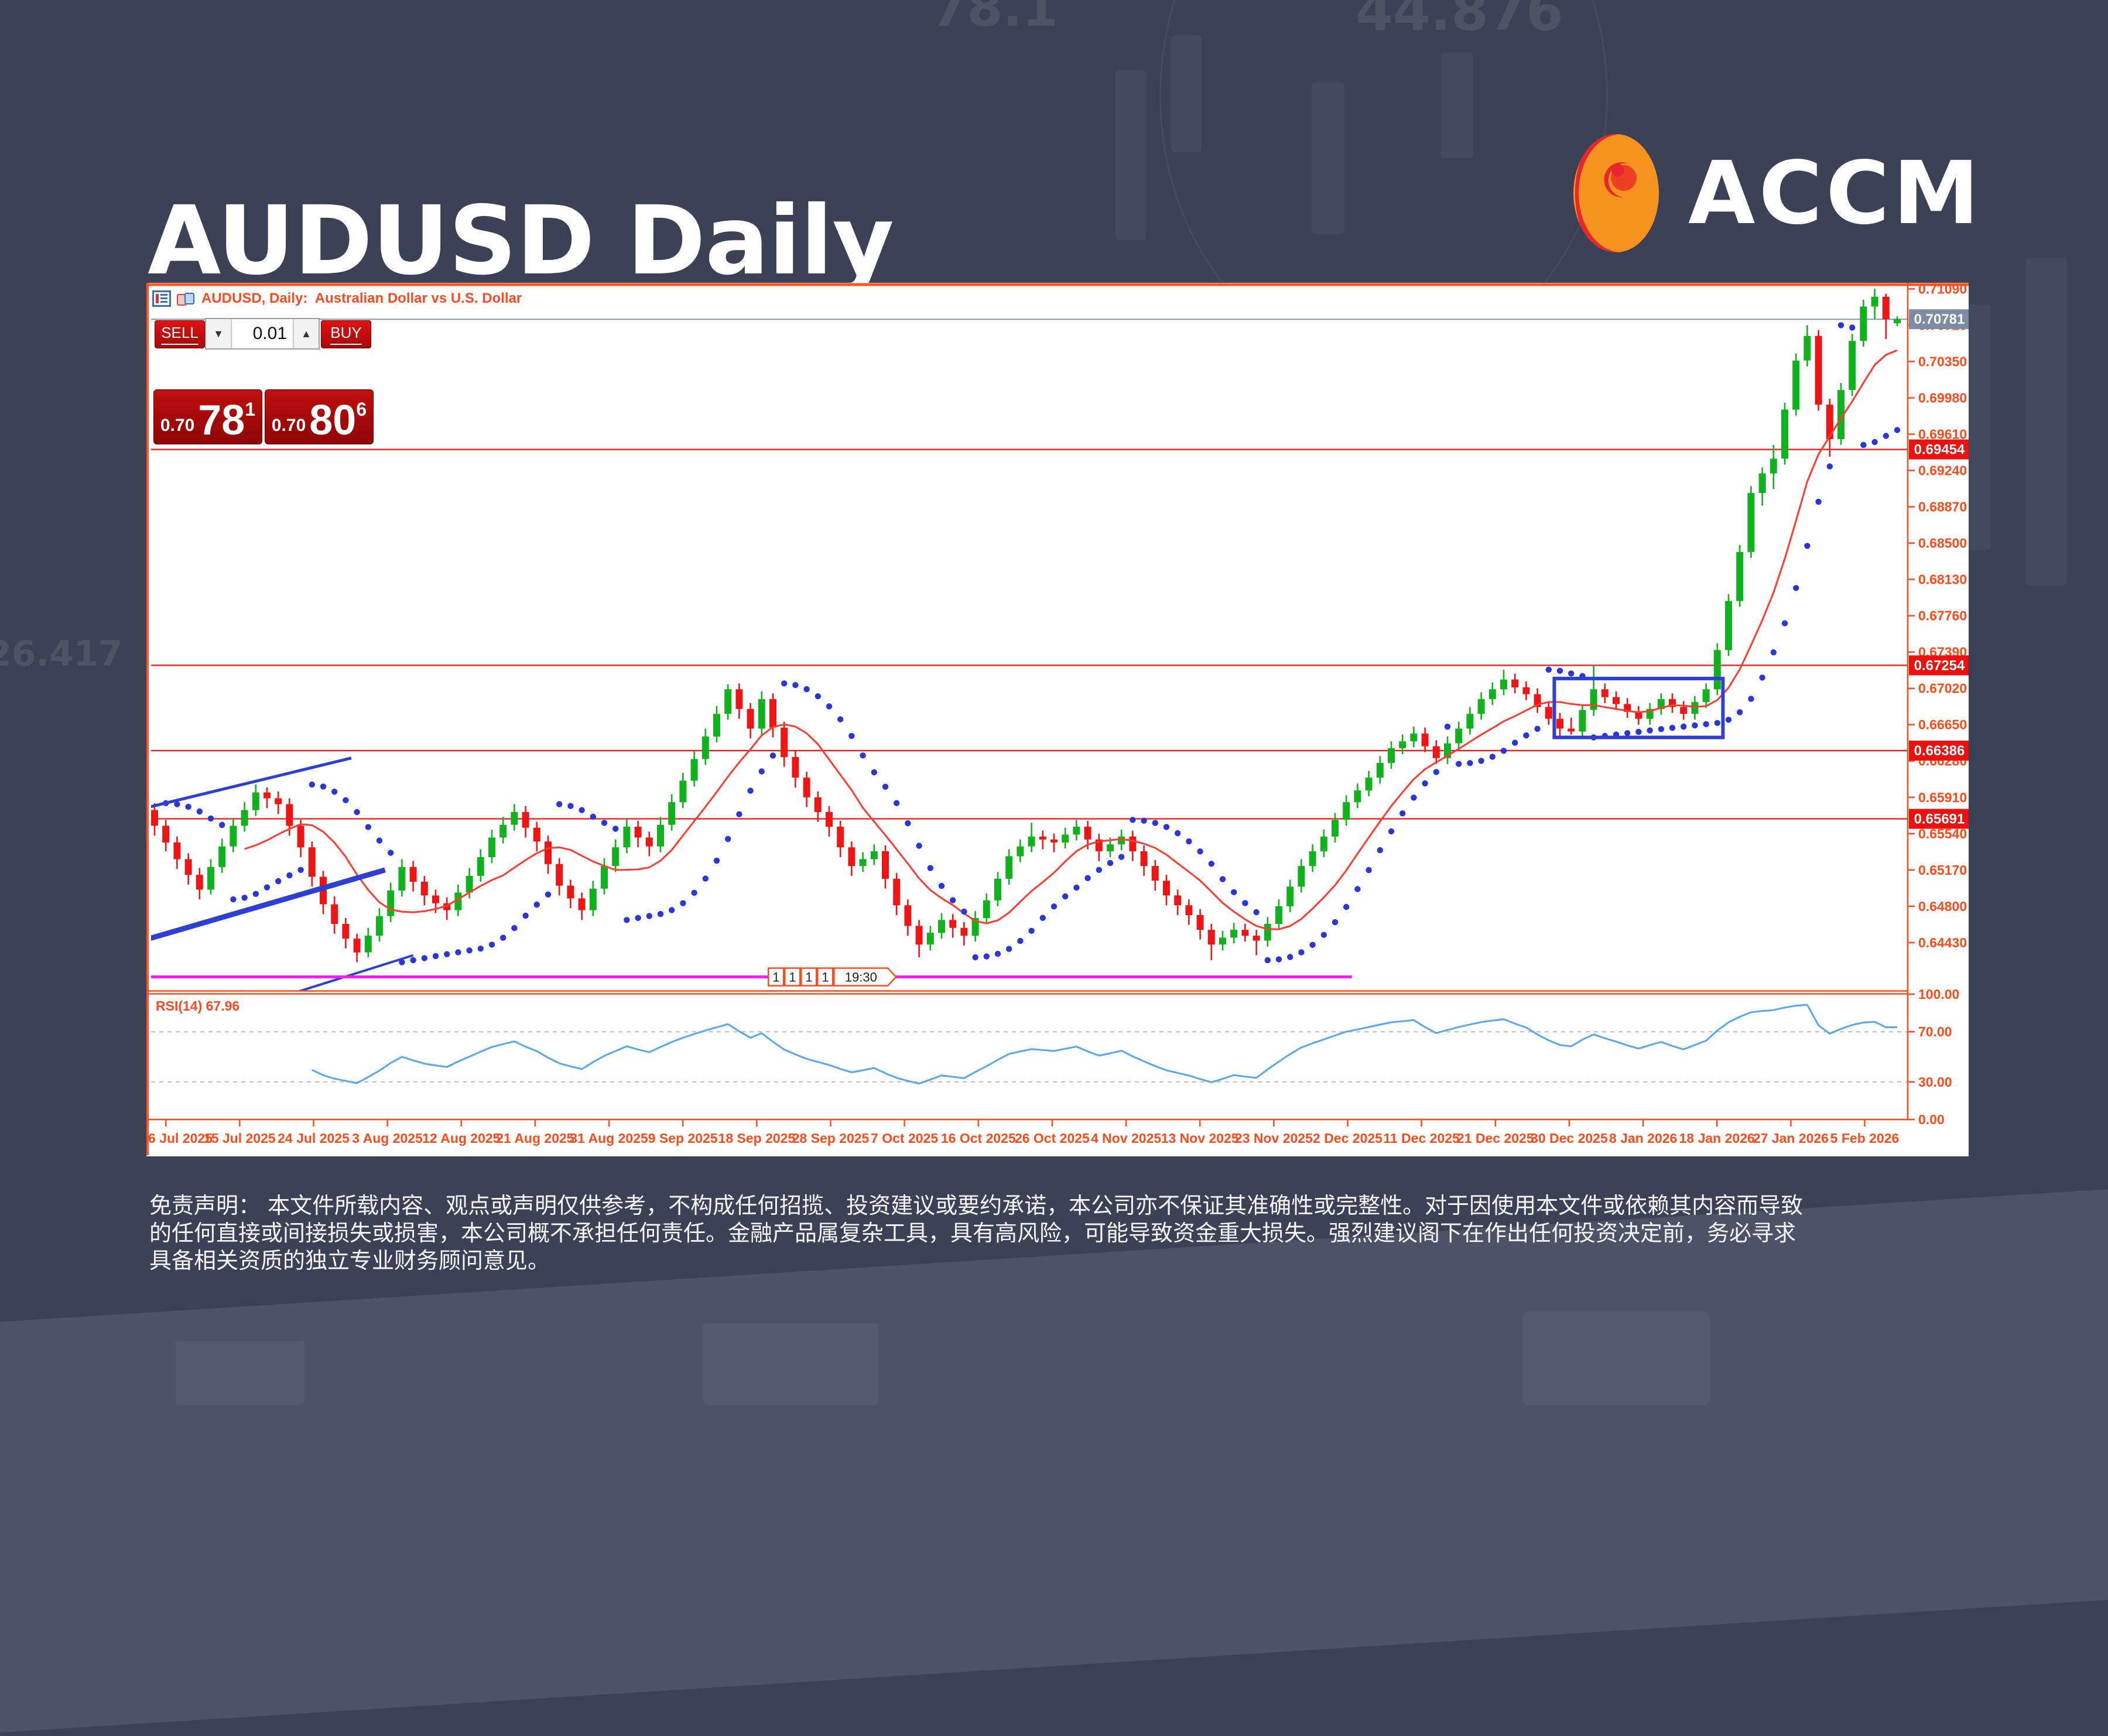  I want to click on svg-text: 2 Dec 2025, so click(1347, 1138).